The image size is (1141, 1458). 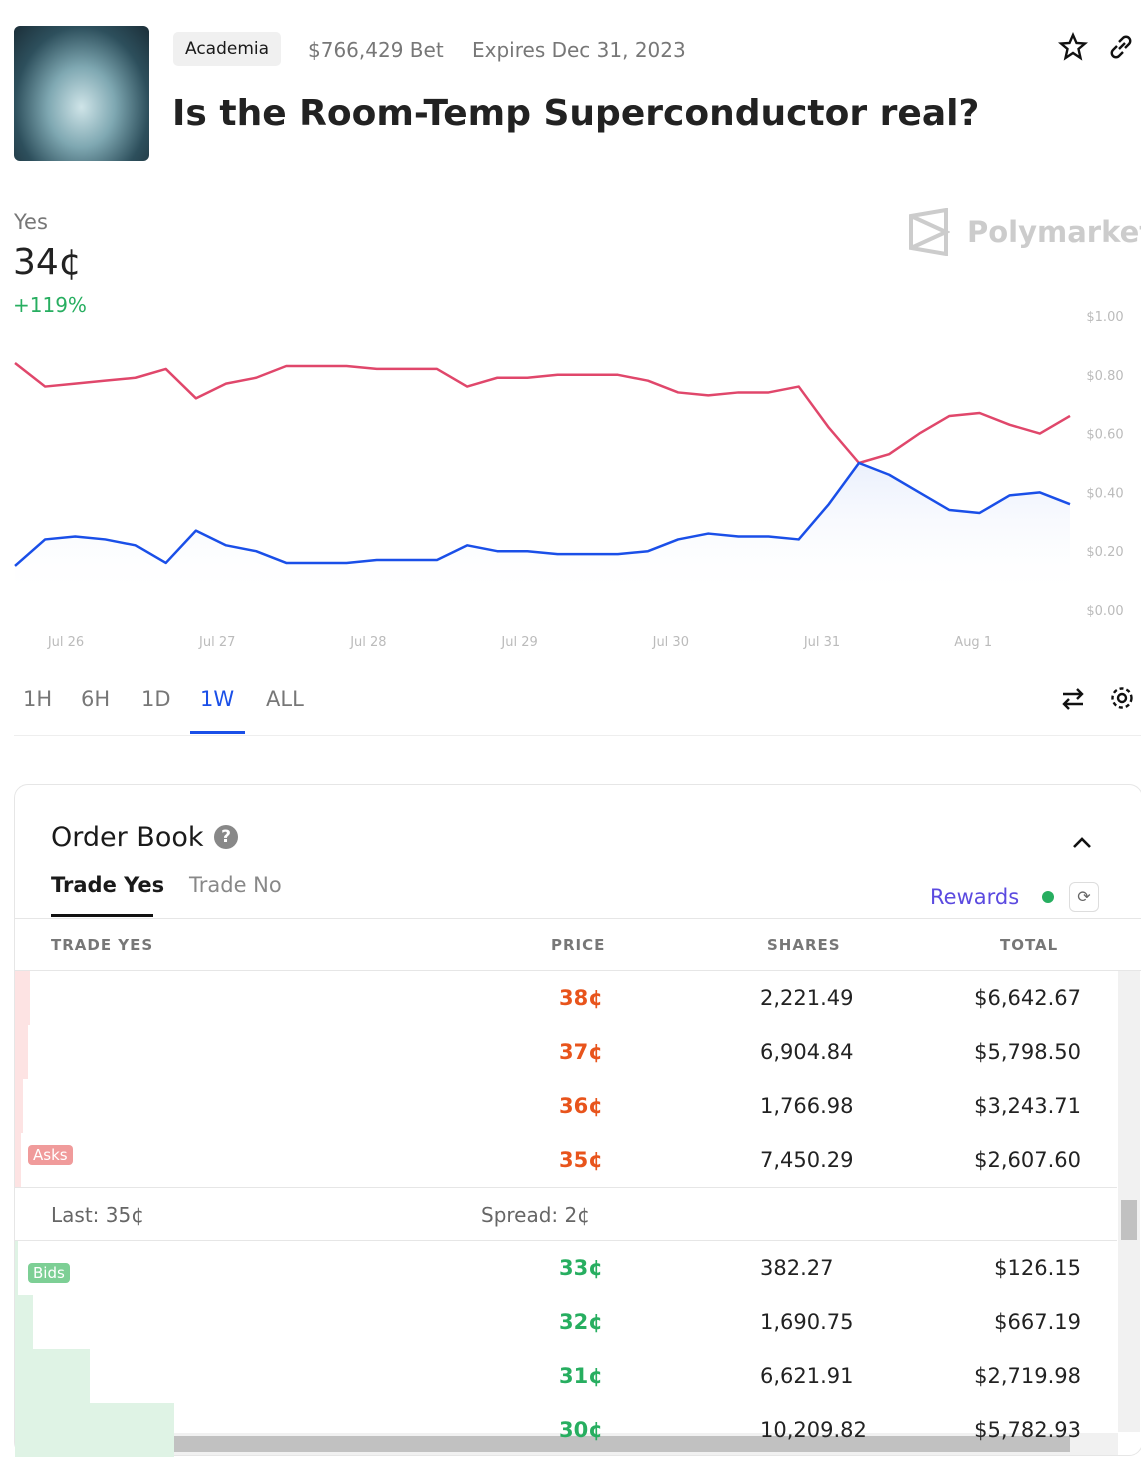 I want to click on total-cell: $6,642.67, so click(x=1027, y=998).